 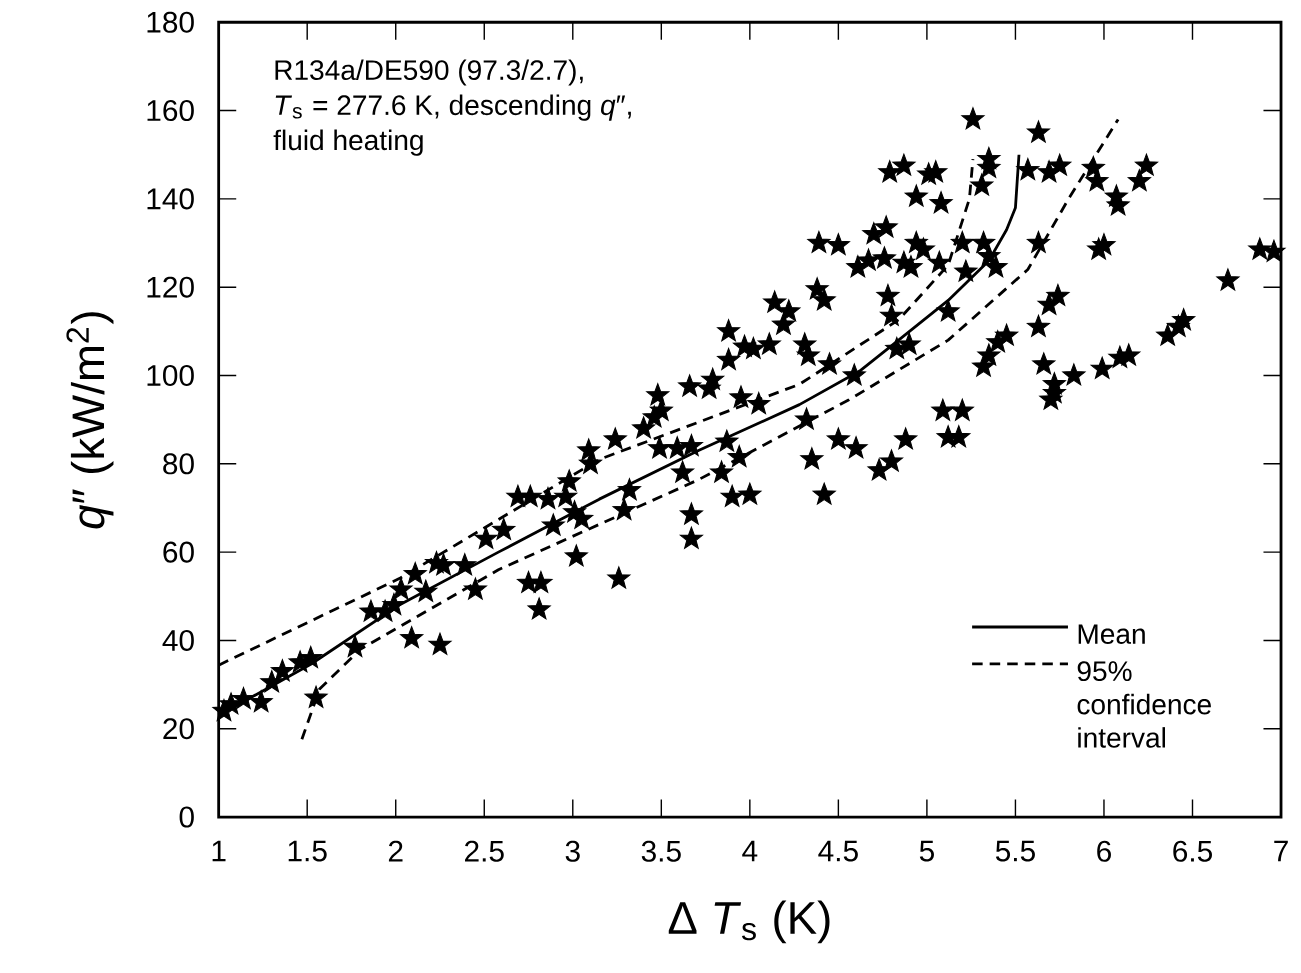 What do you see at coordinates (1281, 851) in the screenshot?
I see `x-tick-label: 7` at bounding box center [1281, 851].